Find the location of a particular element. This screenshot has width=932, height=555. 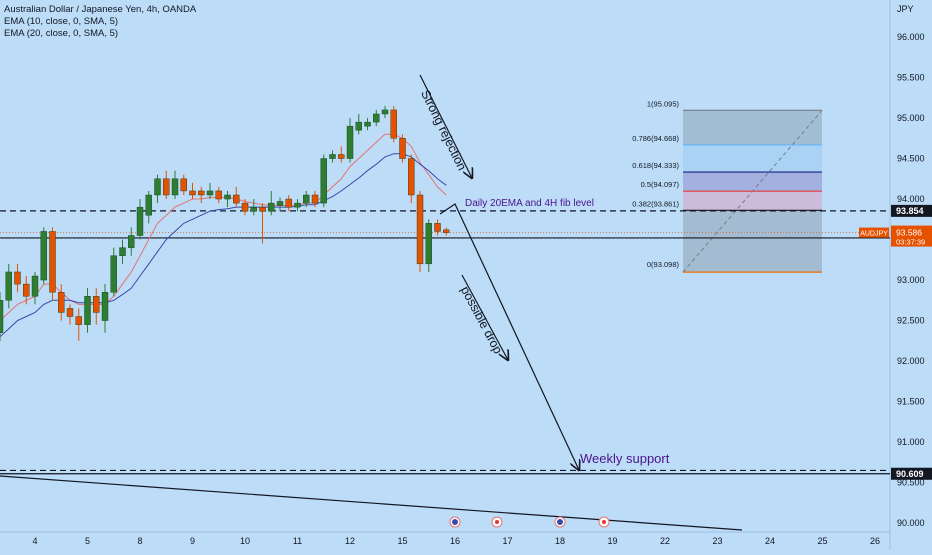

fib-label: 0(93.098) is located at coordinates (663, 264).